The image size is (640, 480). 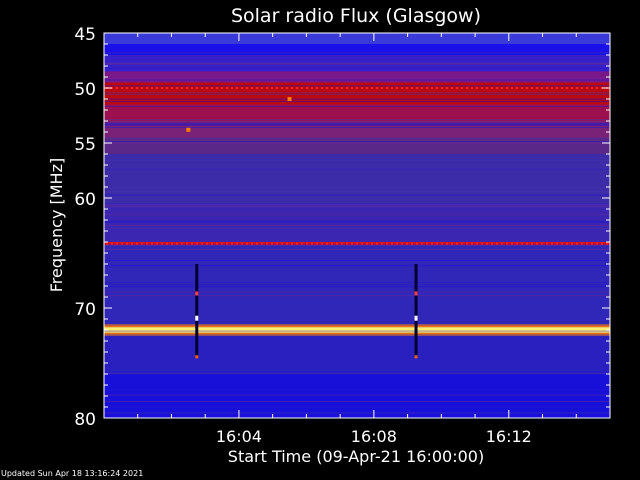 I want to click on y-tick-label: 55, so click(x=85, y=145).